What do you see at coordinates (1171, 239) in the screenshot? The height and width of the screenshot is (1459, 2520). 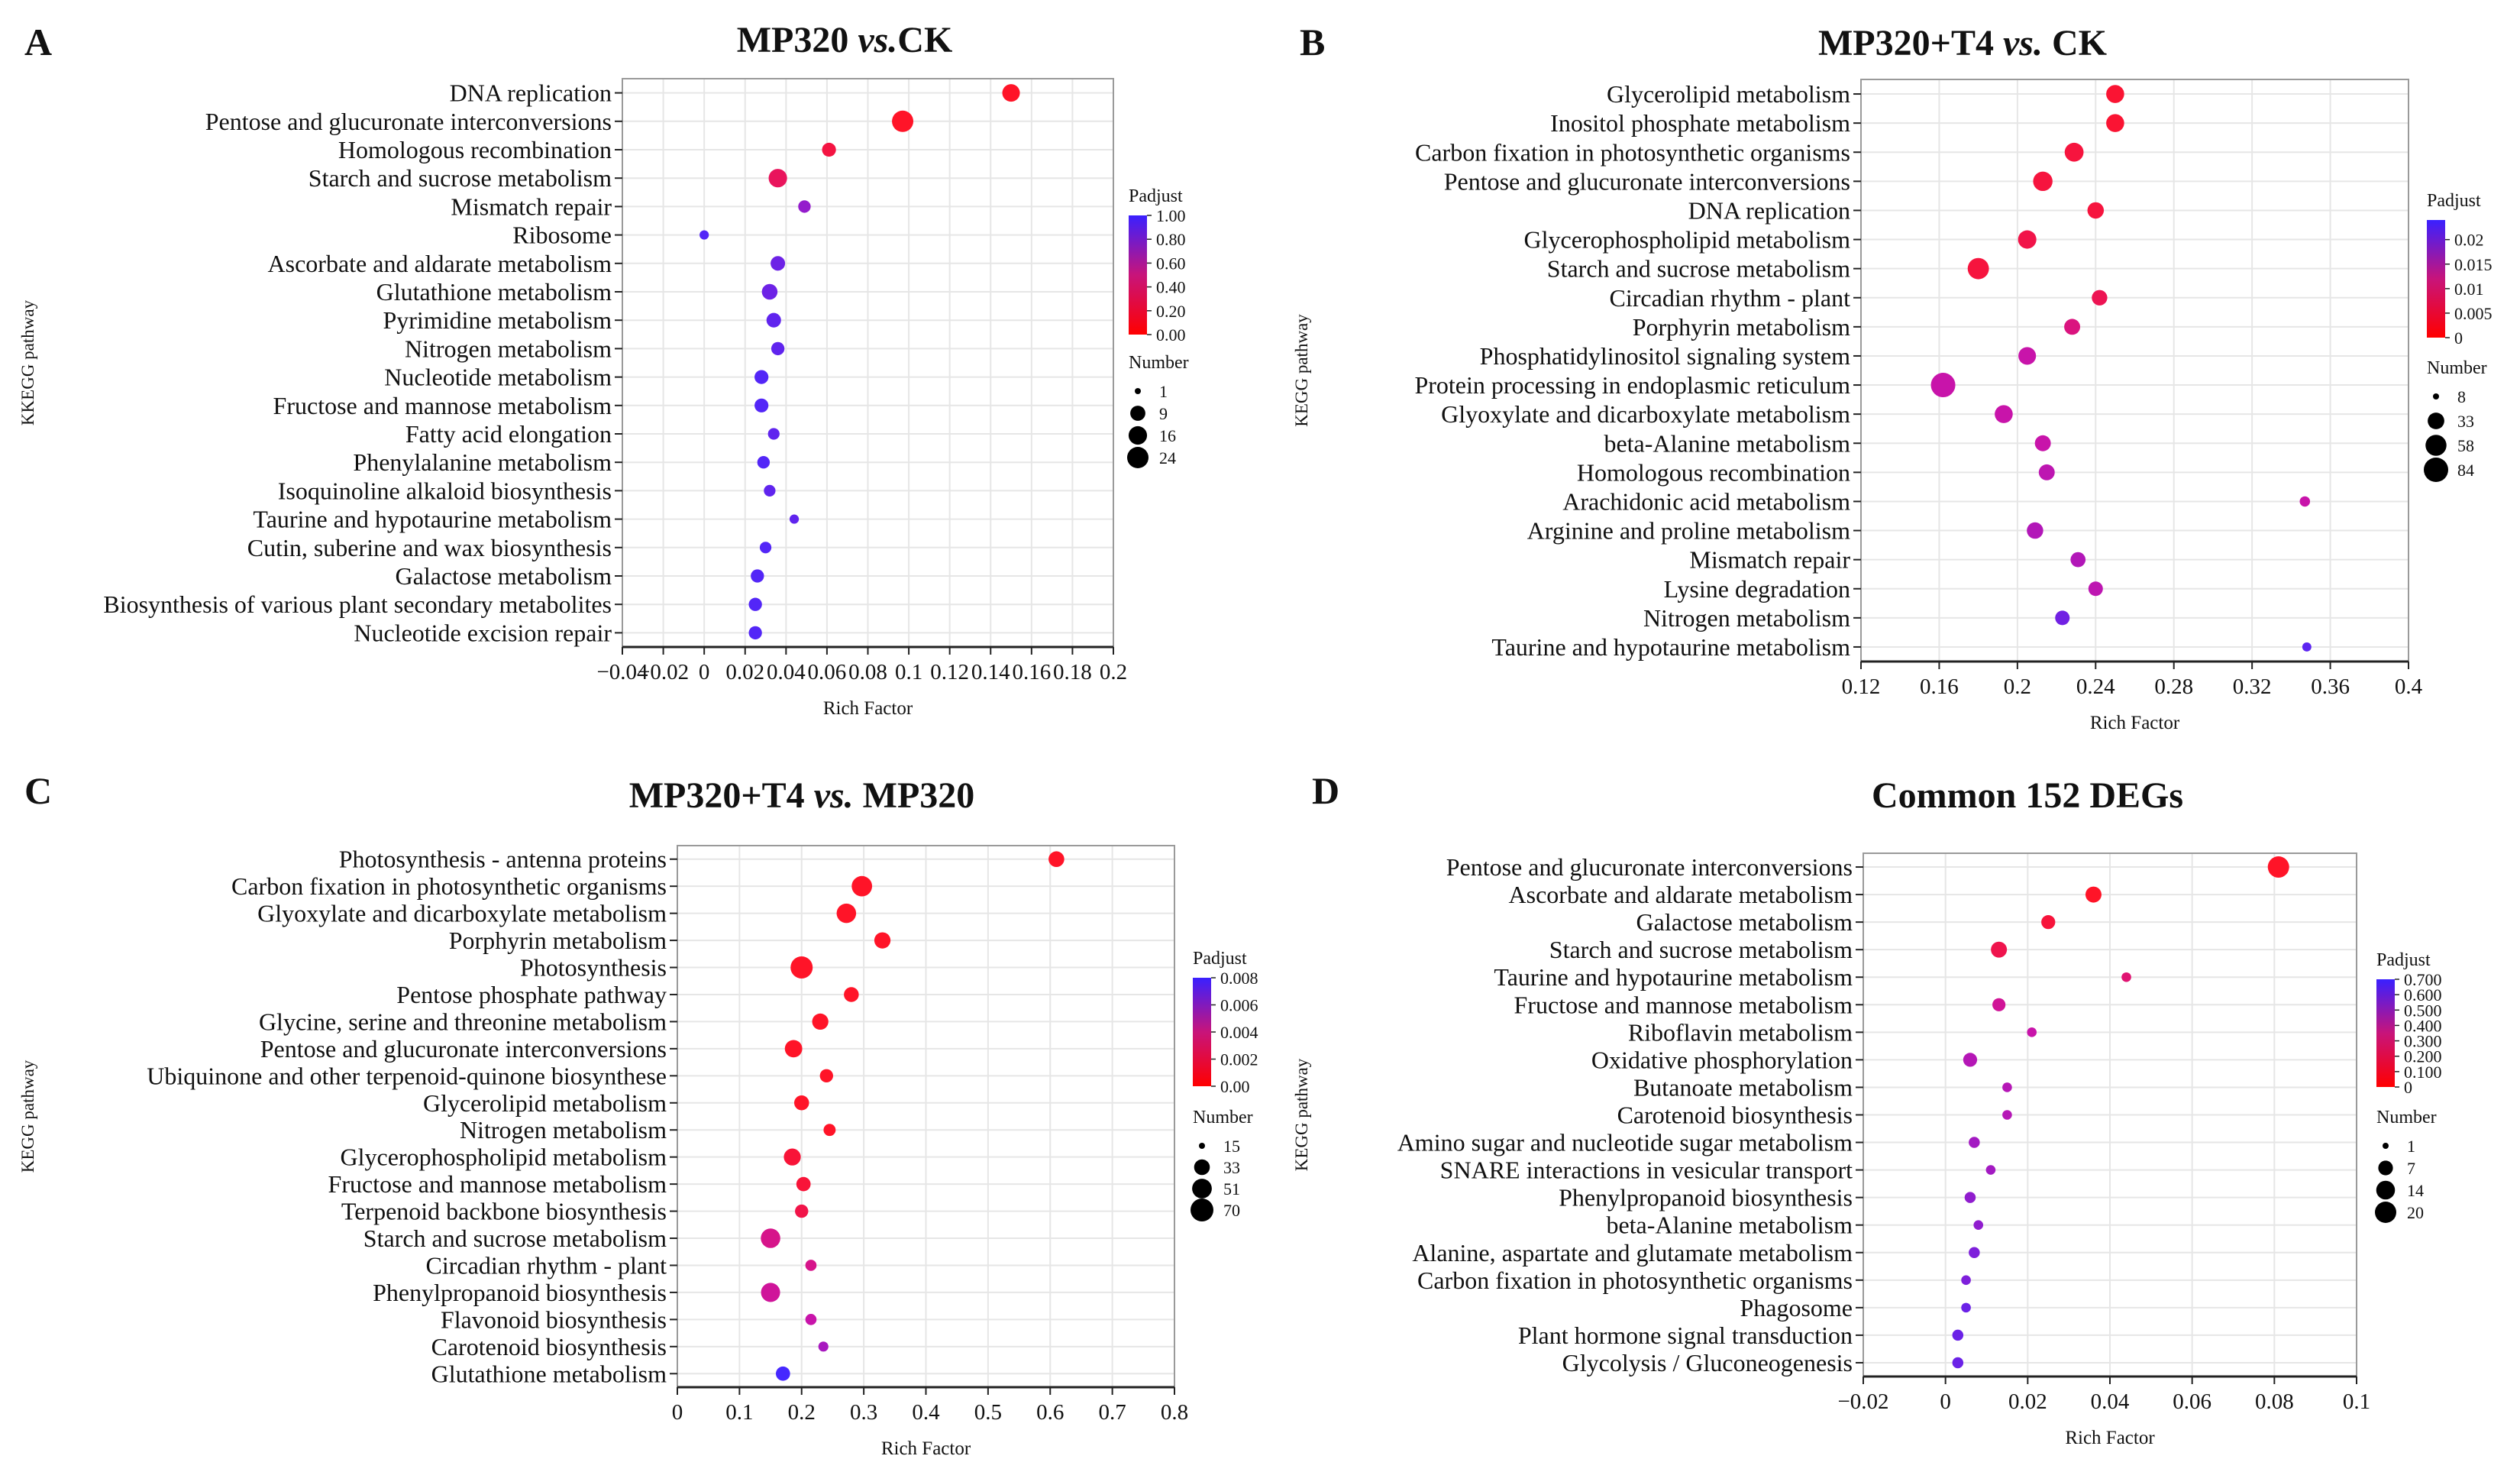 I see `colorbar-label: 0.80` at bounding box center [1171, 239].